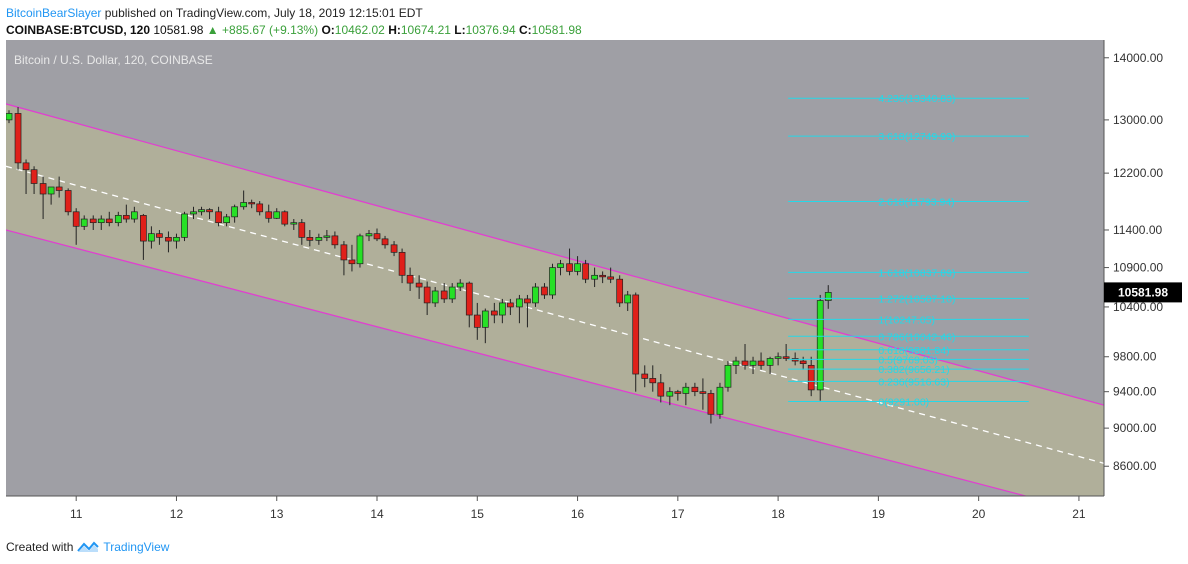 This screenshot has height=564, width=1188. Describe the element at coordinates (1138, 173) in the screenshot. I see `y-tick-label: 12200.00` at that location.